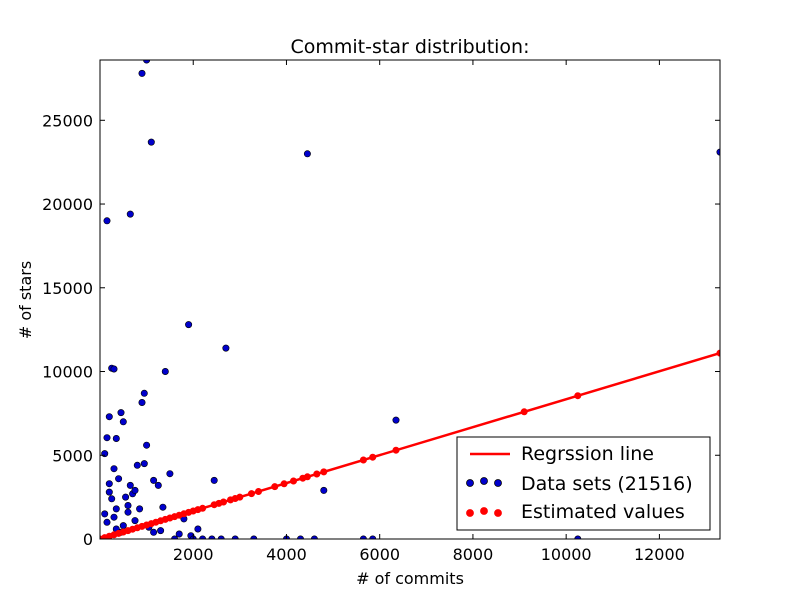 This screenshot has height=604, width=800. What do you see at coordinates (88, 539) in the screenshot?
I see `y-tick-label: 0` at bounding box center [88, 539].